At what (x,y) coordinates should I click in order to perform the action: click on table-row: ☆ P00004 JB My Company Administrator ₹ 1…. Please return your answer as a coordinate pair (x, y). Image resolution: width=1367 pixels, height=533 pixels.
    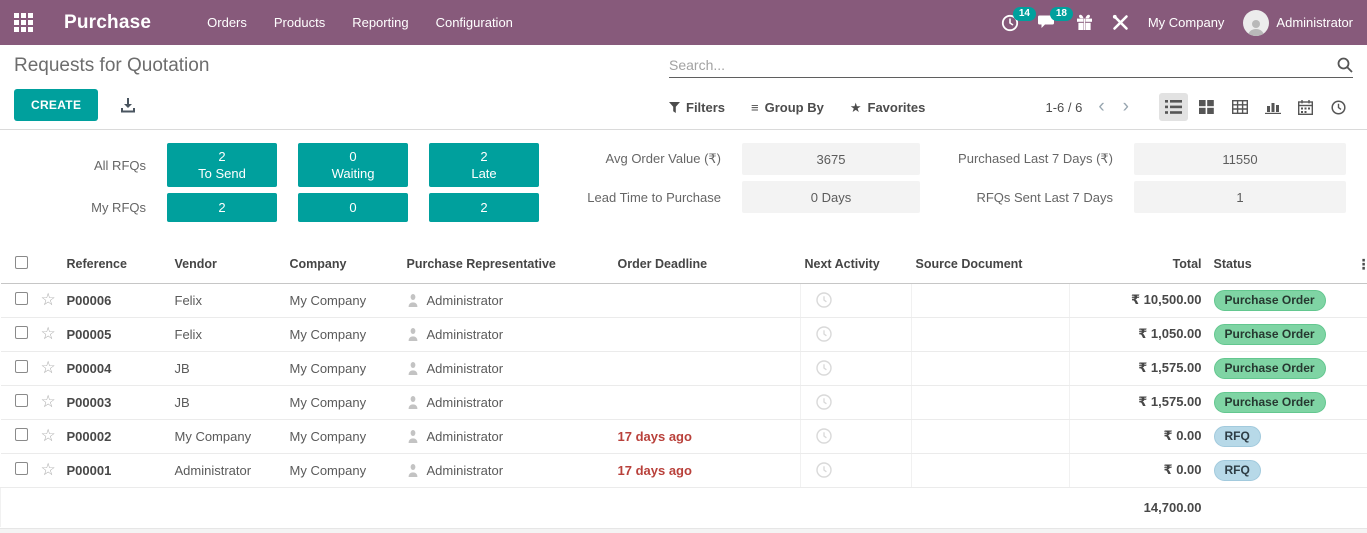
    Looking at the image, I should click on (683, 368).